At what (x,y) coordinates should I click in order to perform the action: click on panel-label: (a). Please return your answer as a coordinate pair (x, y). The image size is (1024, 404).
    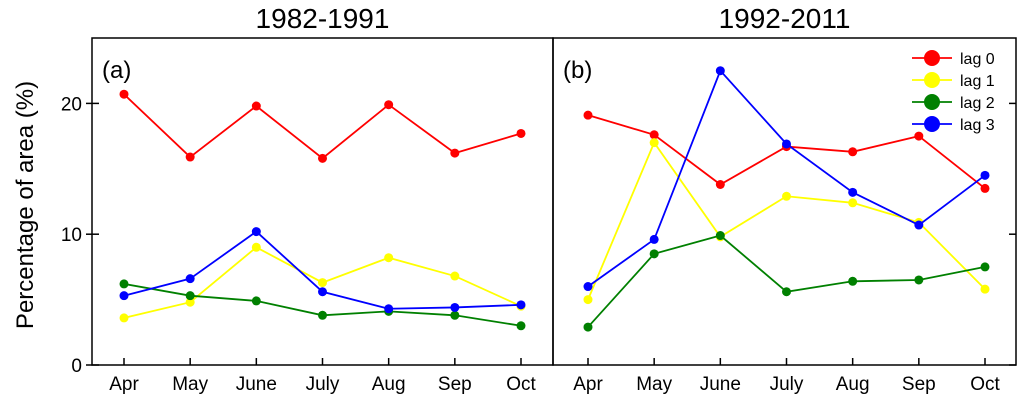
    Looking at the image, I should click on (116, 70).